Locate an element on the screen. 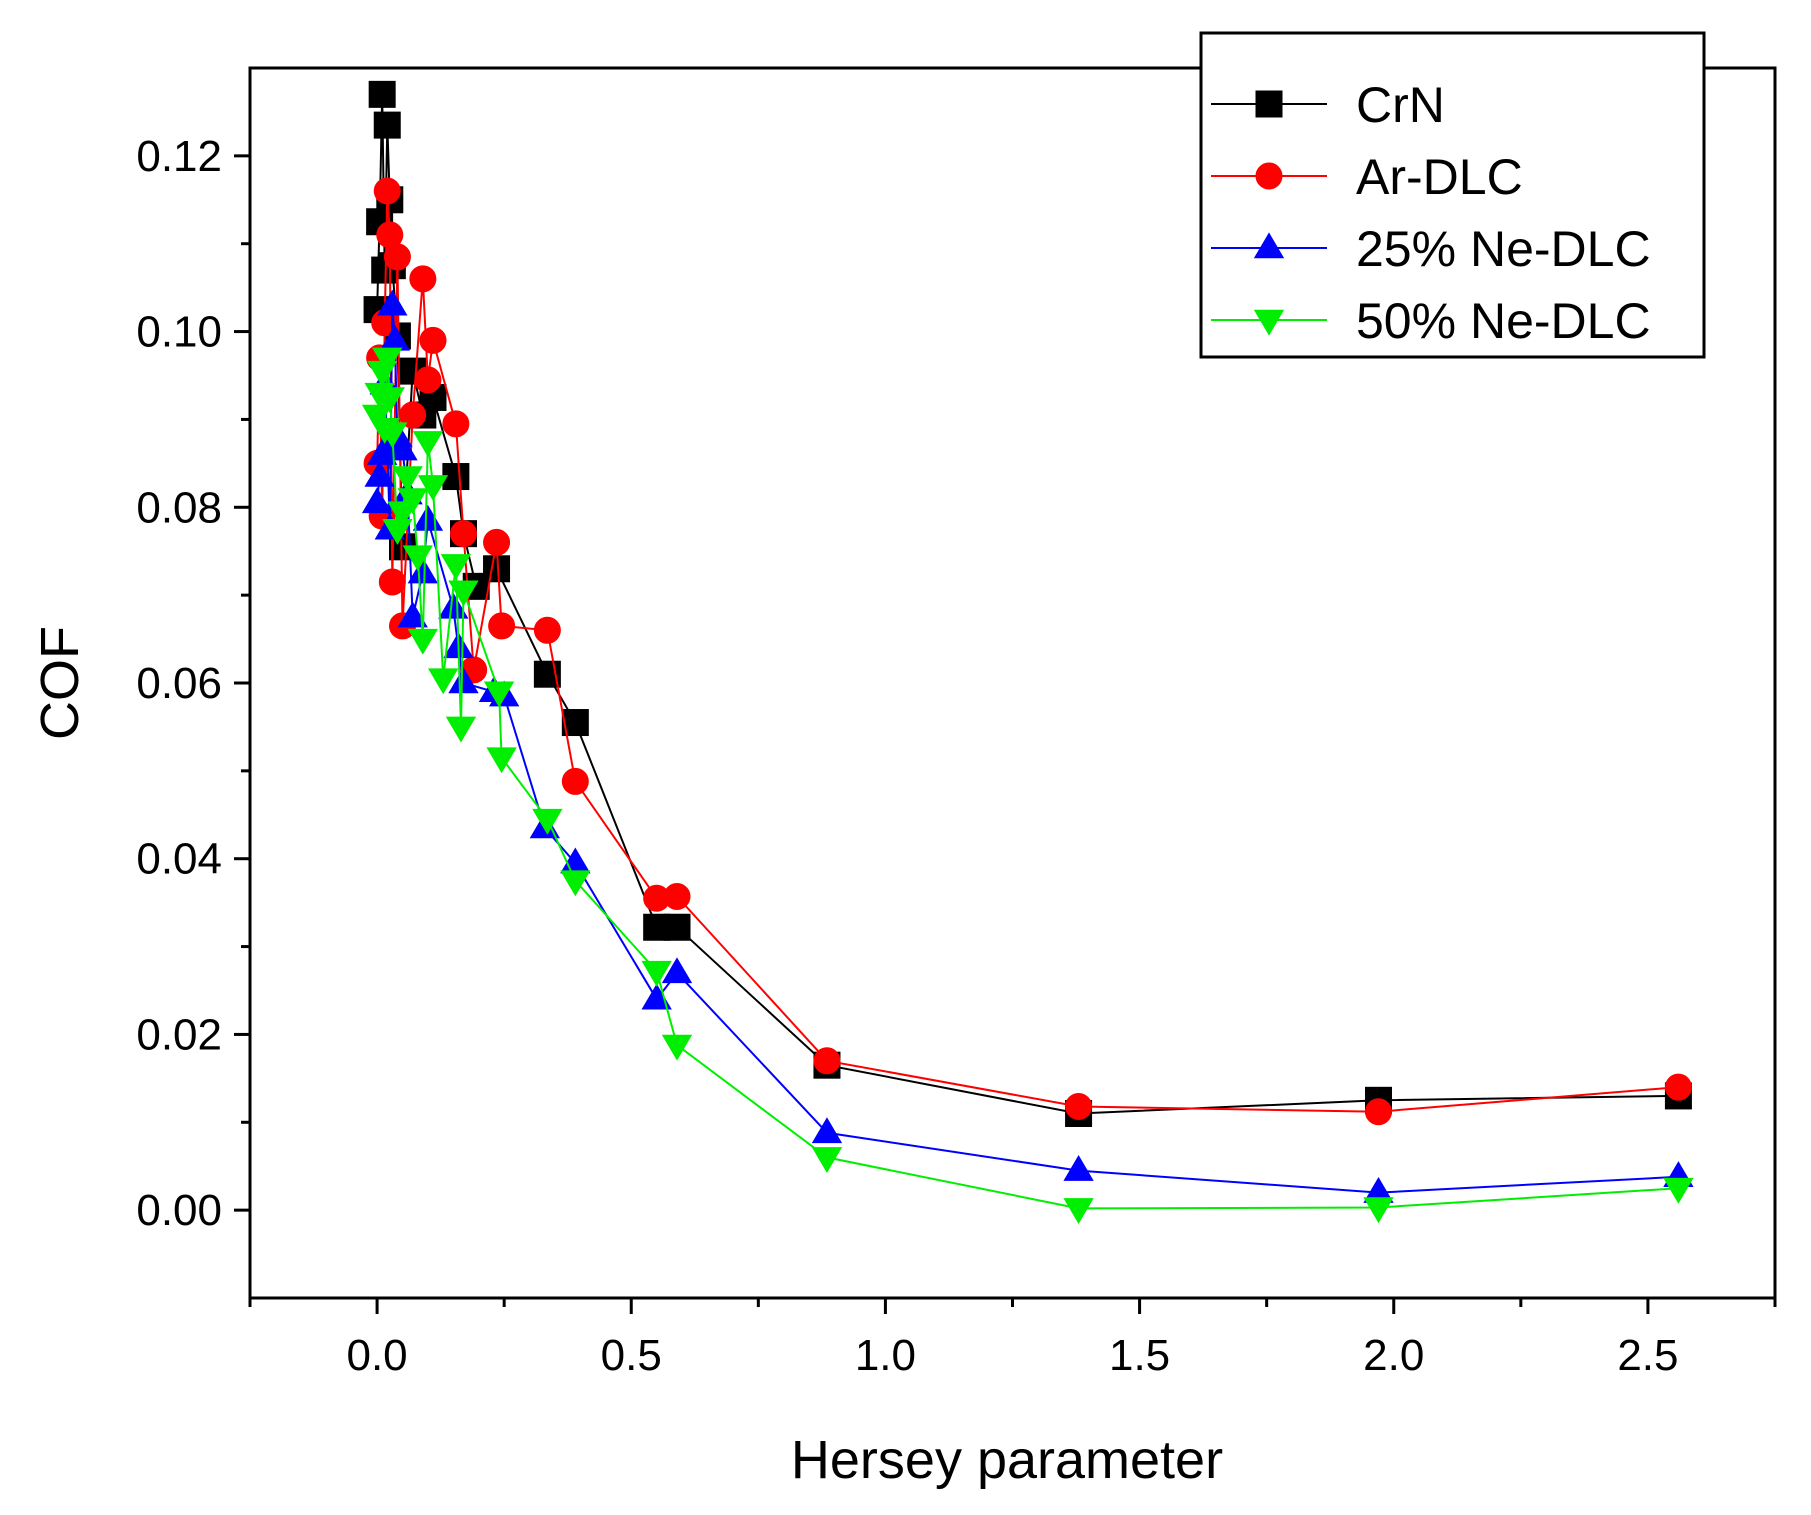  y-tick-label: 0.04 is located at coordinates (179, 859).